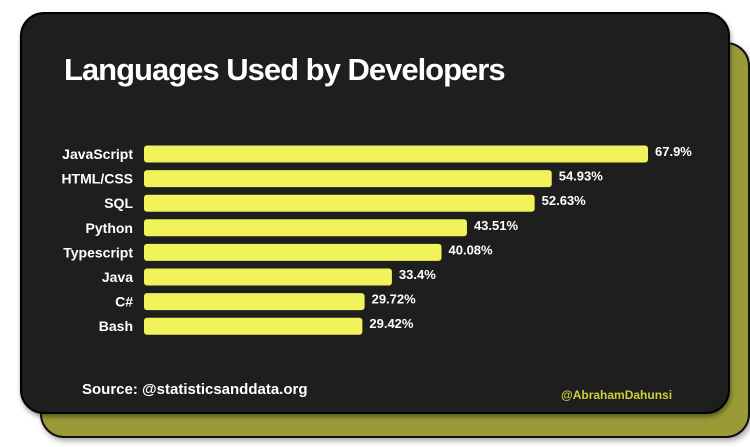 The width and height of the screenshot is (750, 447). What do you see at coordinates (97, 154) in the screenshot?
I see `category-label: JavaScript` at bounding box center [97, 154].